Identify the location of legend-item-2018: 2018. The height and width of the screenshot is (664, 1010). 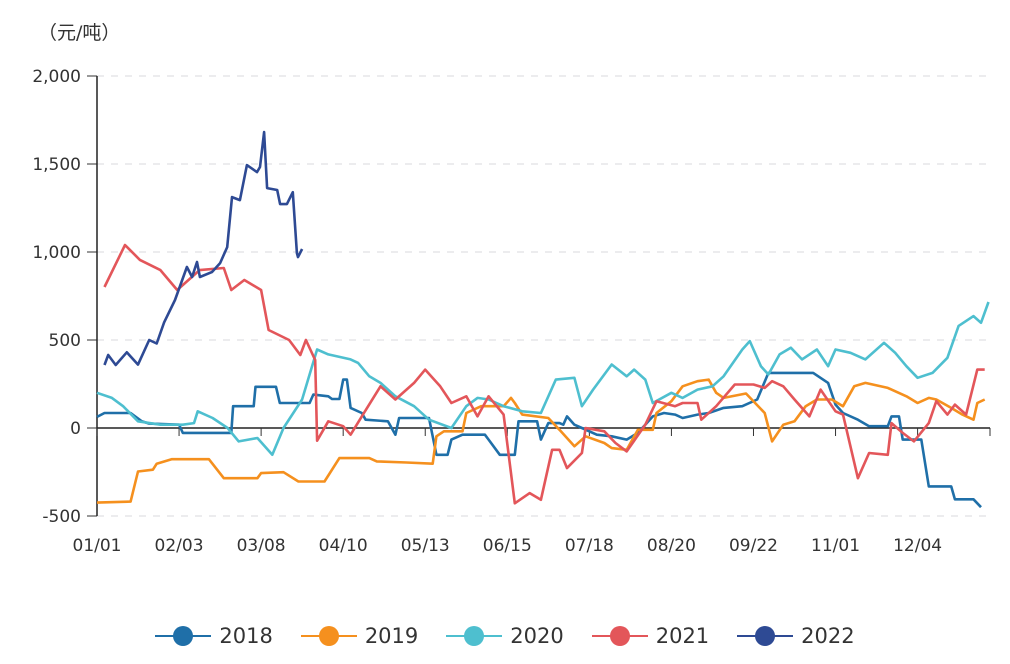
(214, 636).